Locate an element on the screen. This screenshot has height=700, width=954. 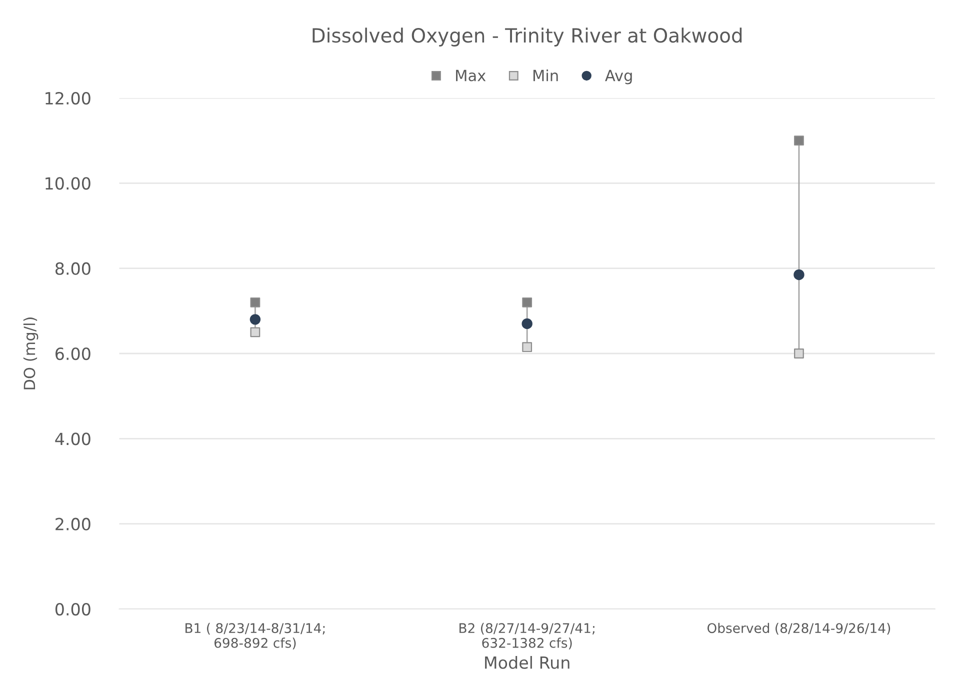
y-axis-title: DO (mg/l) is located at coordinates (30, 354).